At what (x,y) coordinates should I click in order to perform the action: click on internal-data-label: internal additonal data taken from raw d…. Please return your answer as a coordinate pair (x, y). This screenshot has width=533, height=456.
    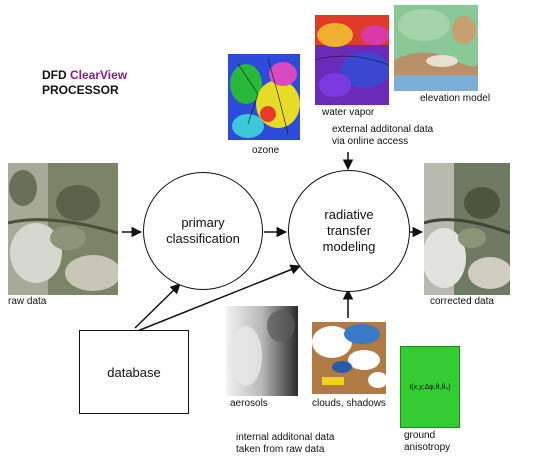
    Looking at the image, I should click on (285, 444).